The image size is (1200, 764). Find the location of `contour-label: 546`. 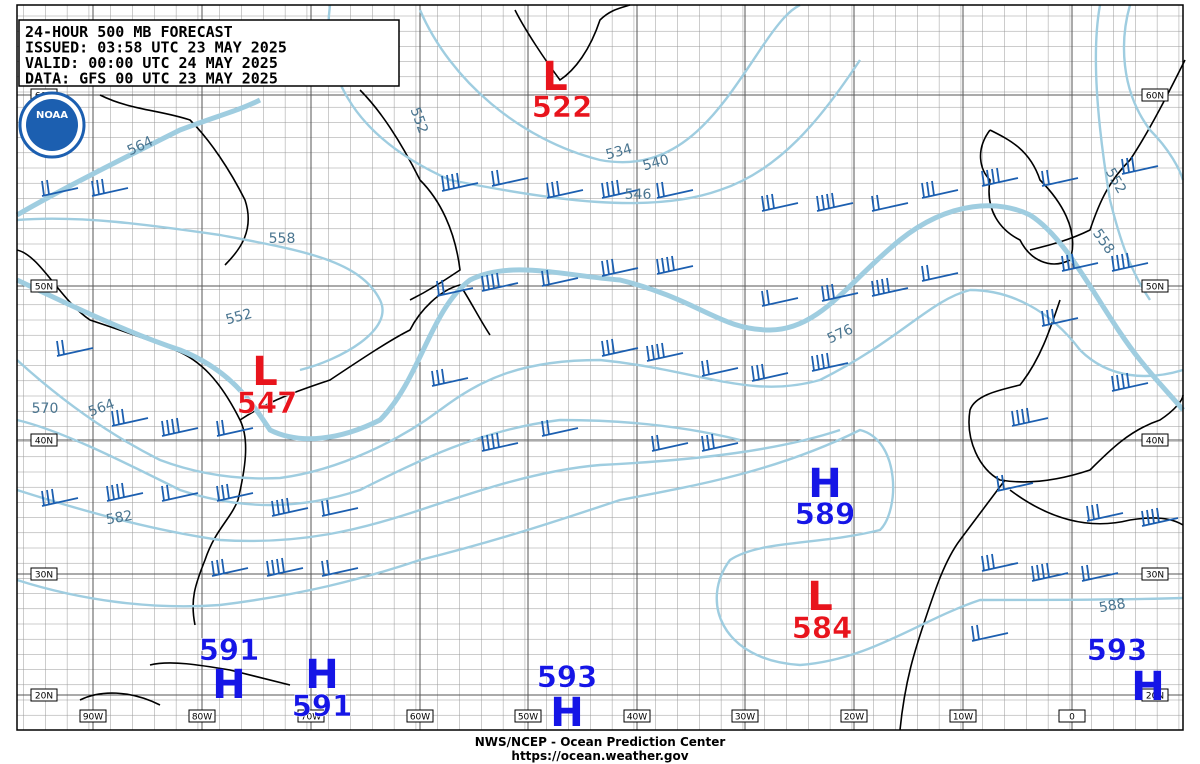

contour-label: 546 is located at coordinates (638, 195).